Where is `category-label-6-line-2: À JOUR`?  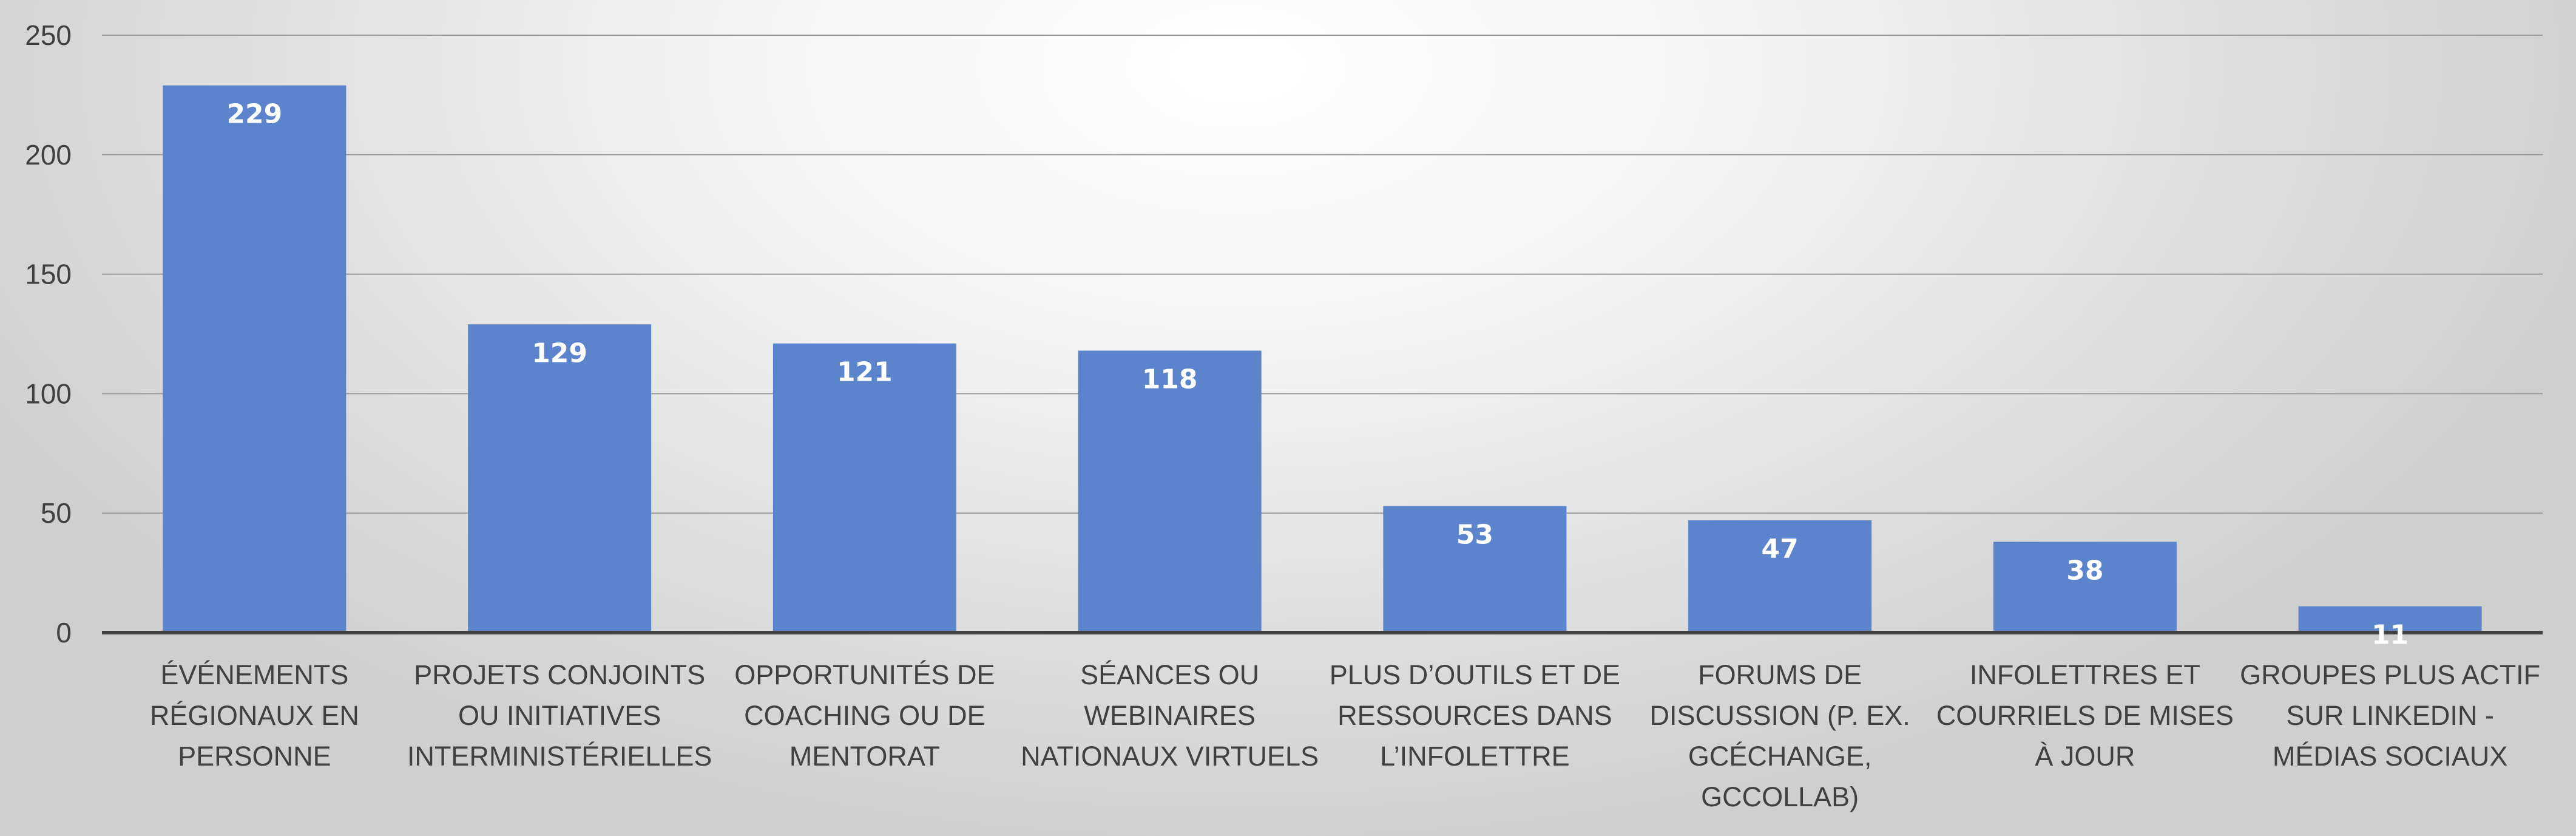
category-label-6-line-2: À JOUR is located at coordinates (2085, 756).